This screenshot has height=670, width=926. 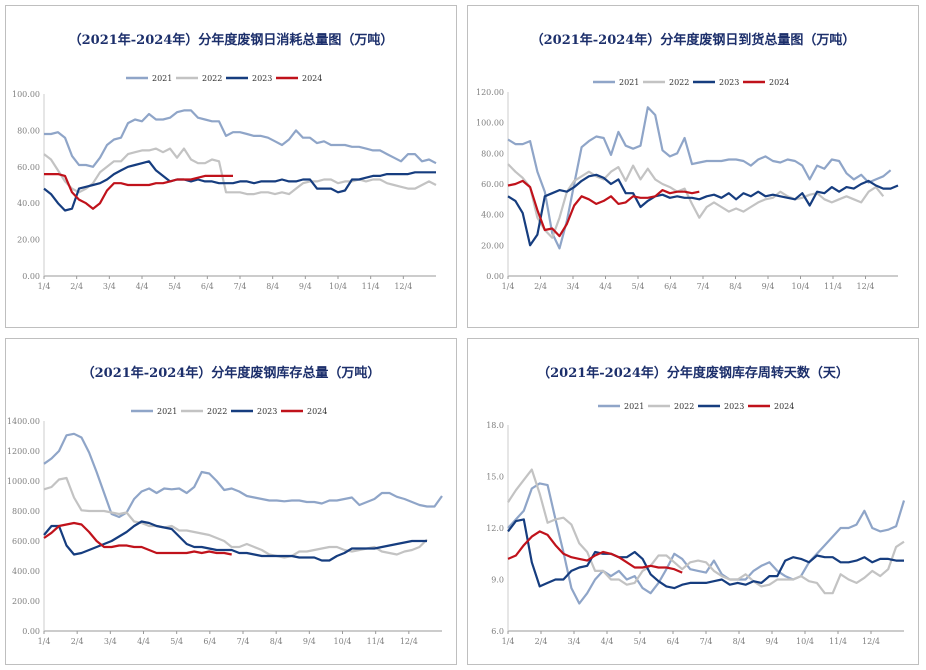 I want to click on y-tick-label: 1200.00, so click(x=23, y=451).